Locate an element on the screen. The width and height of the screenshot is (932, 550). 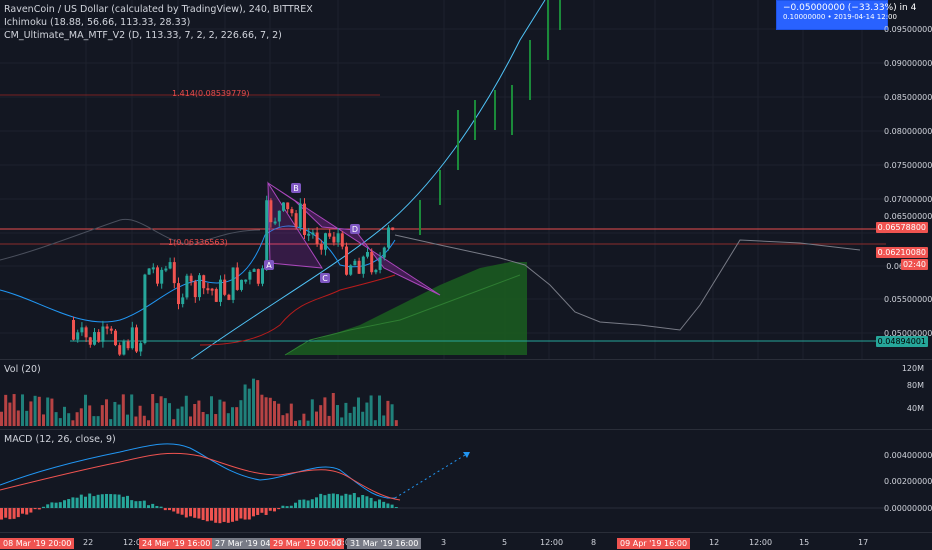
legend-volume: Vol (20) is located at coordinates (22, 369).